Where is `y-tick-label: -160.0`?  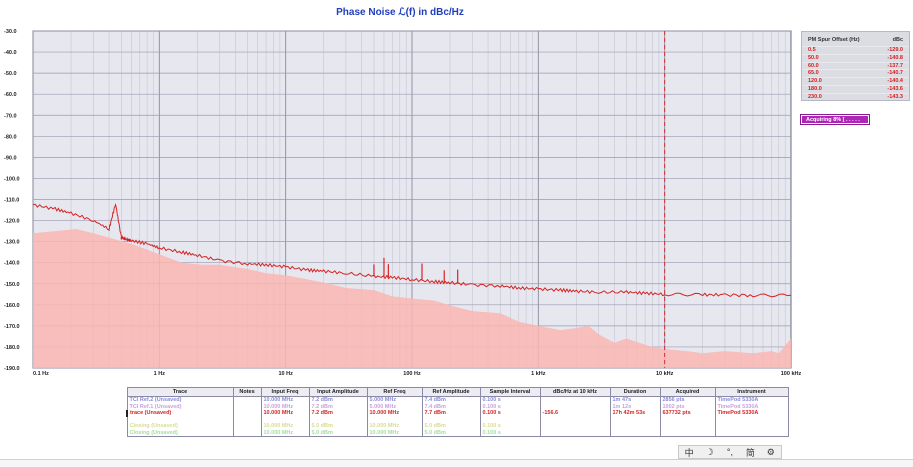 y-tick-label: -160.0 is located at coordinates (12, 306).